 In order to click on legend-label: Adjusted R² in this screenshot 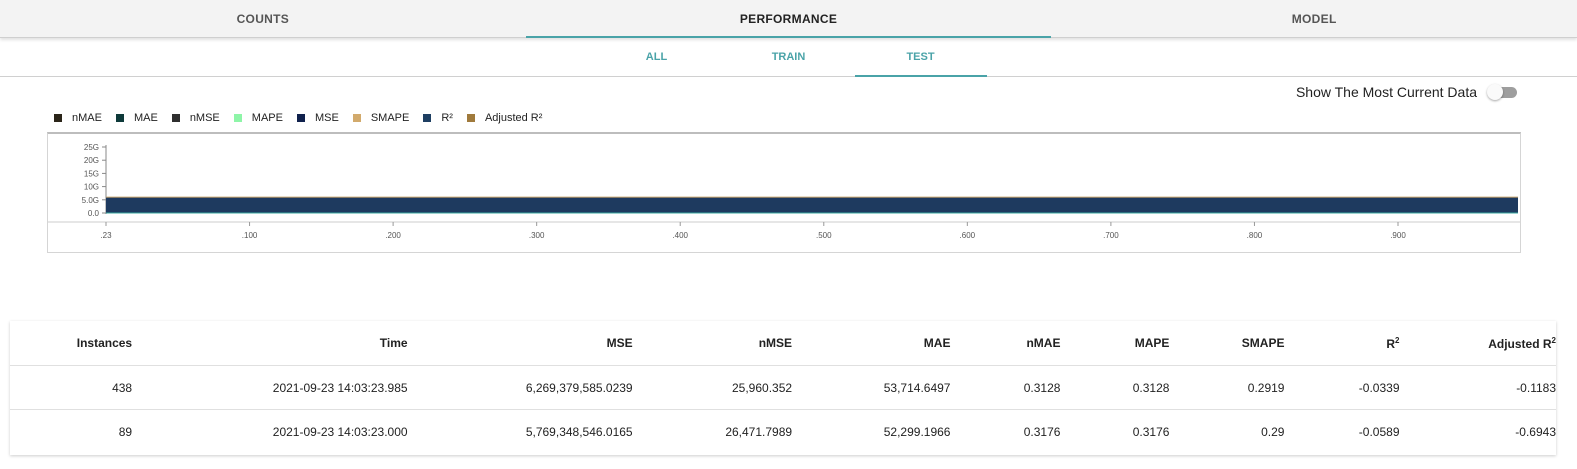, I will do `click(513, 118)`.